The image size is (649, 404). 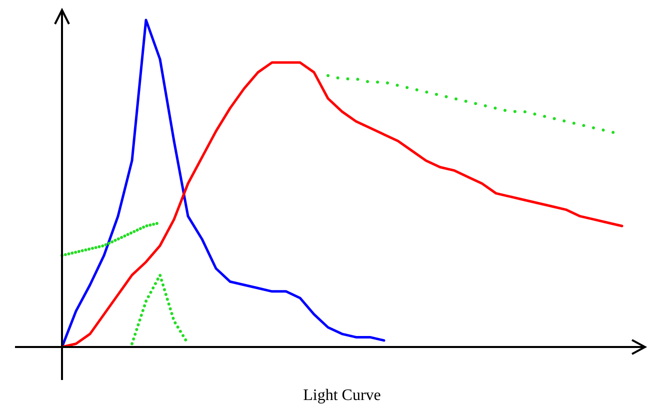 I want to click on x-axis-title: Light Curve, so click(x=342, y=395).